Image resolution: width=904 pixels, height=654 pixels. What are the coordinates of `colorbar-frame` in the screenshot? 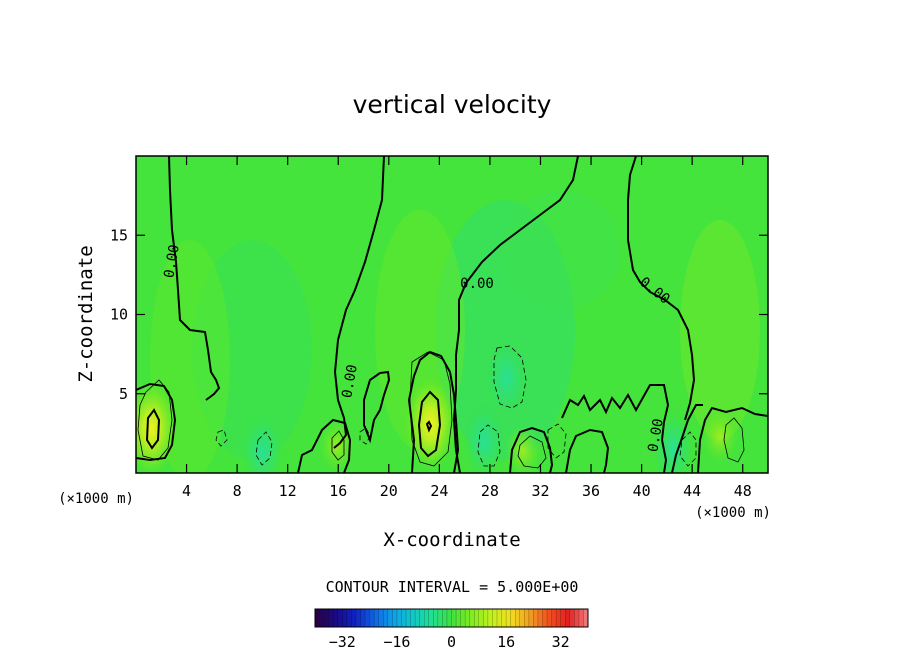 It's located at (451, 618).